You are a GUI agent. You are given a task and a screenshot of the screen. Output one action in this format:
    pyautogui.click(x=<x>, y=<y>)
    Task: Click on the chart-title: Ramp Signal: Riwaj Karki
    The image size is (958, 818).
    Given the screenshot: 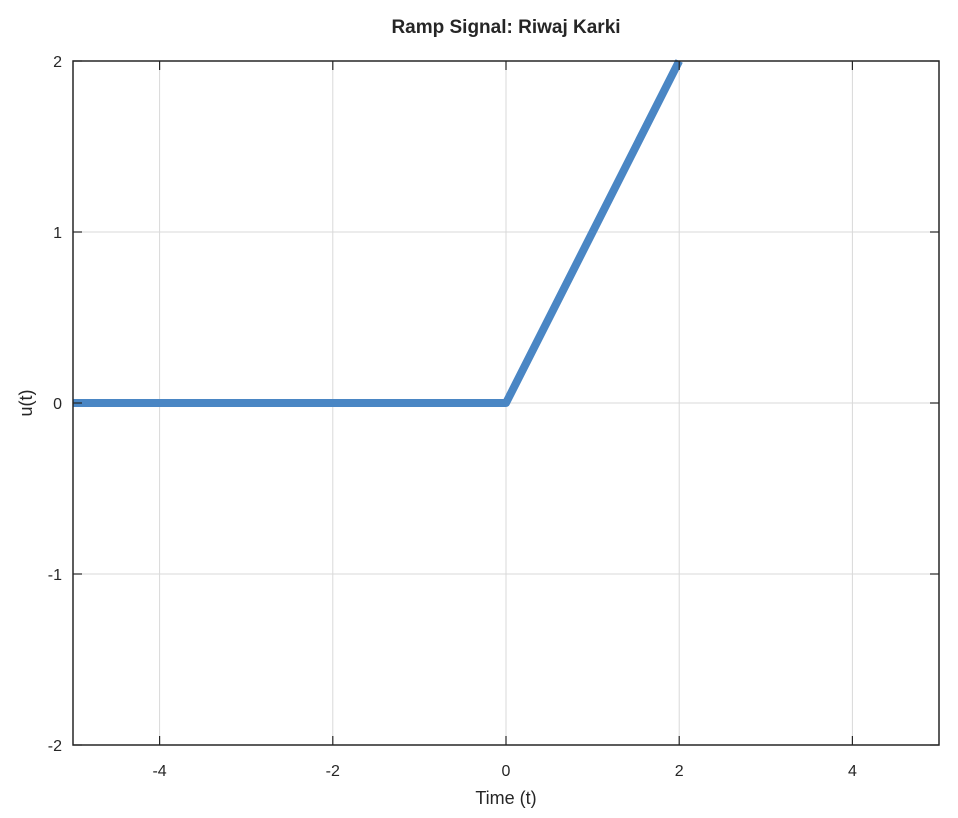 What is the action you would take?
    pyautogui.click(x=505, y=27)
    